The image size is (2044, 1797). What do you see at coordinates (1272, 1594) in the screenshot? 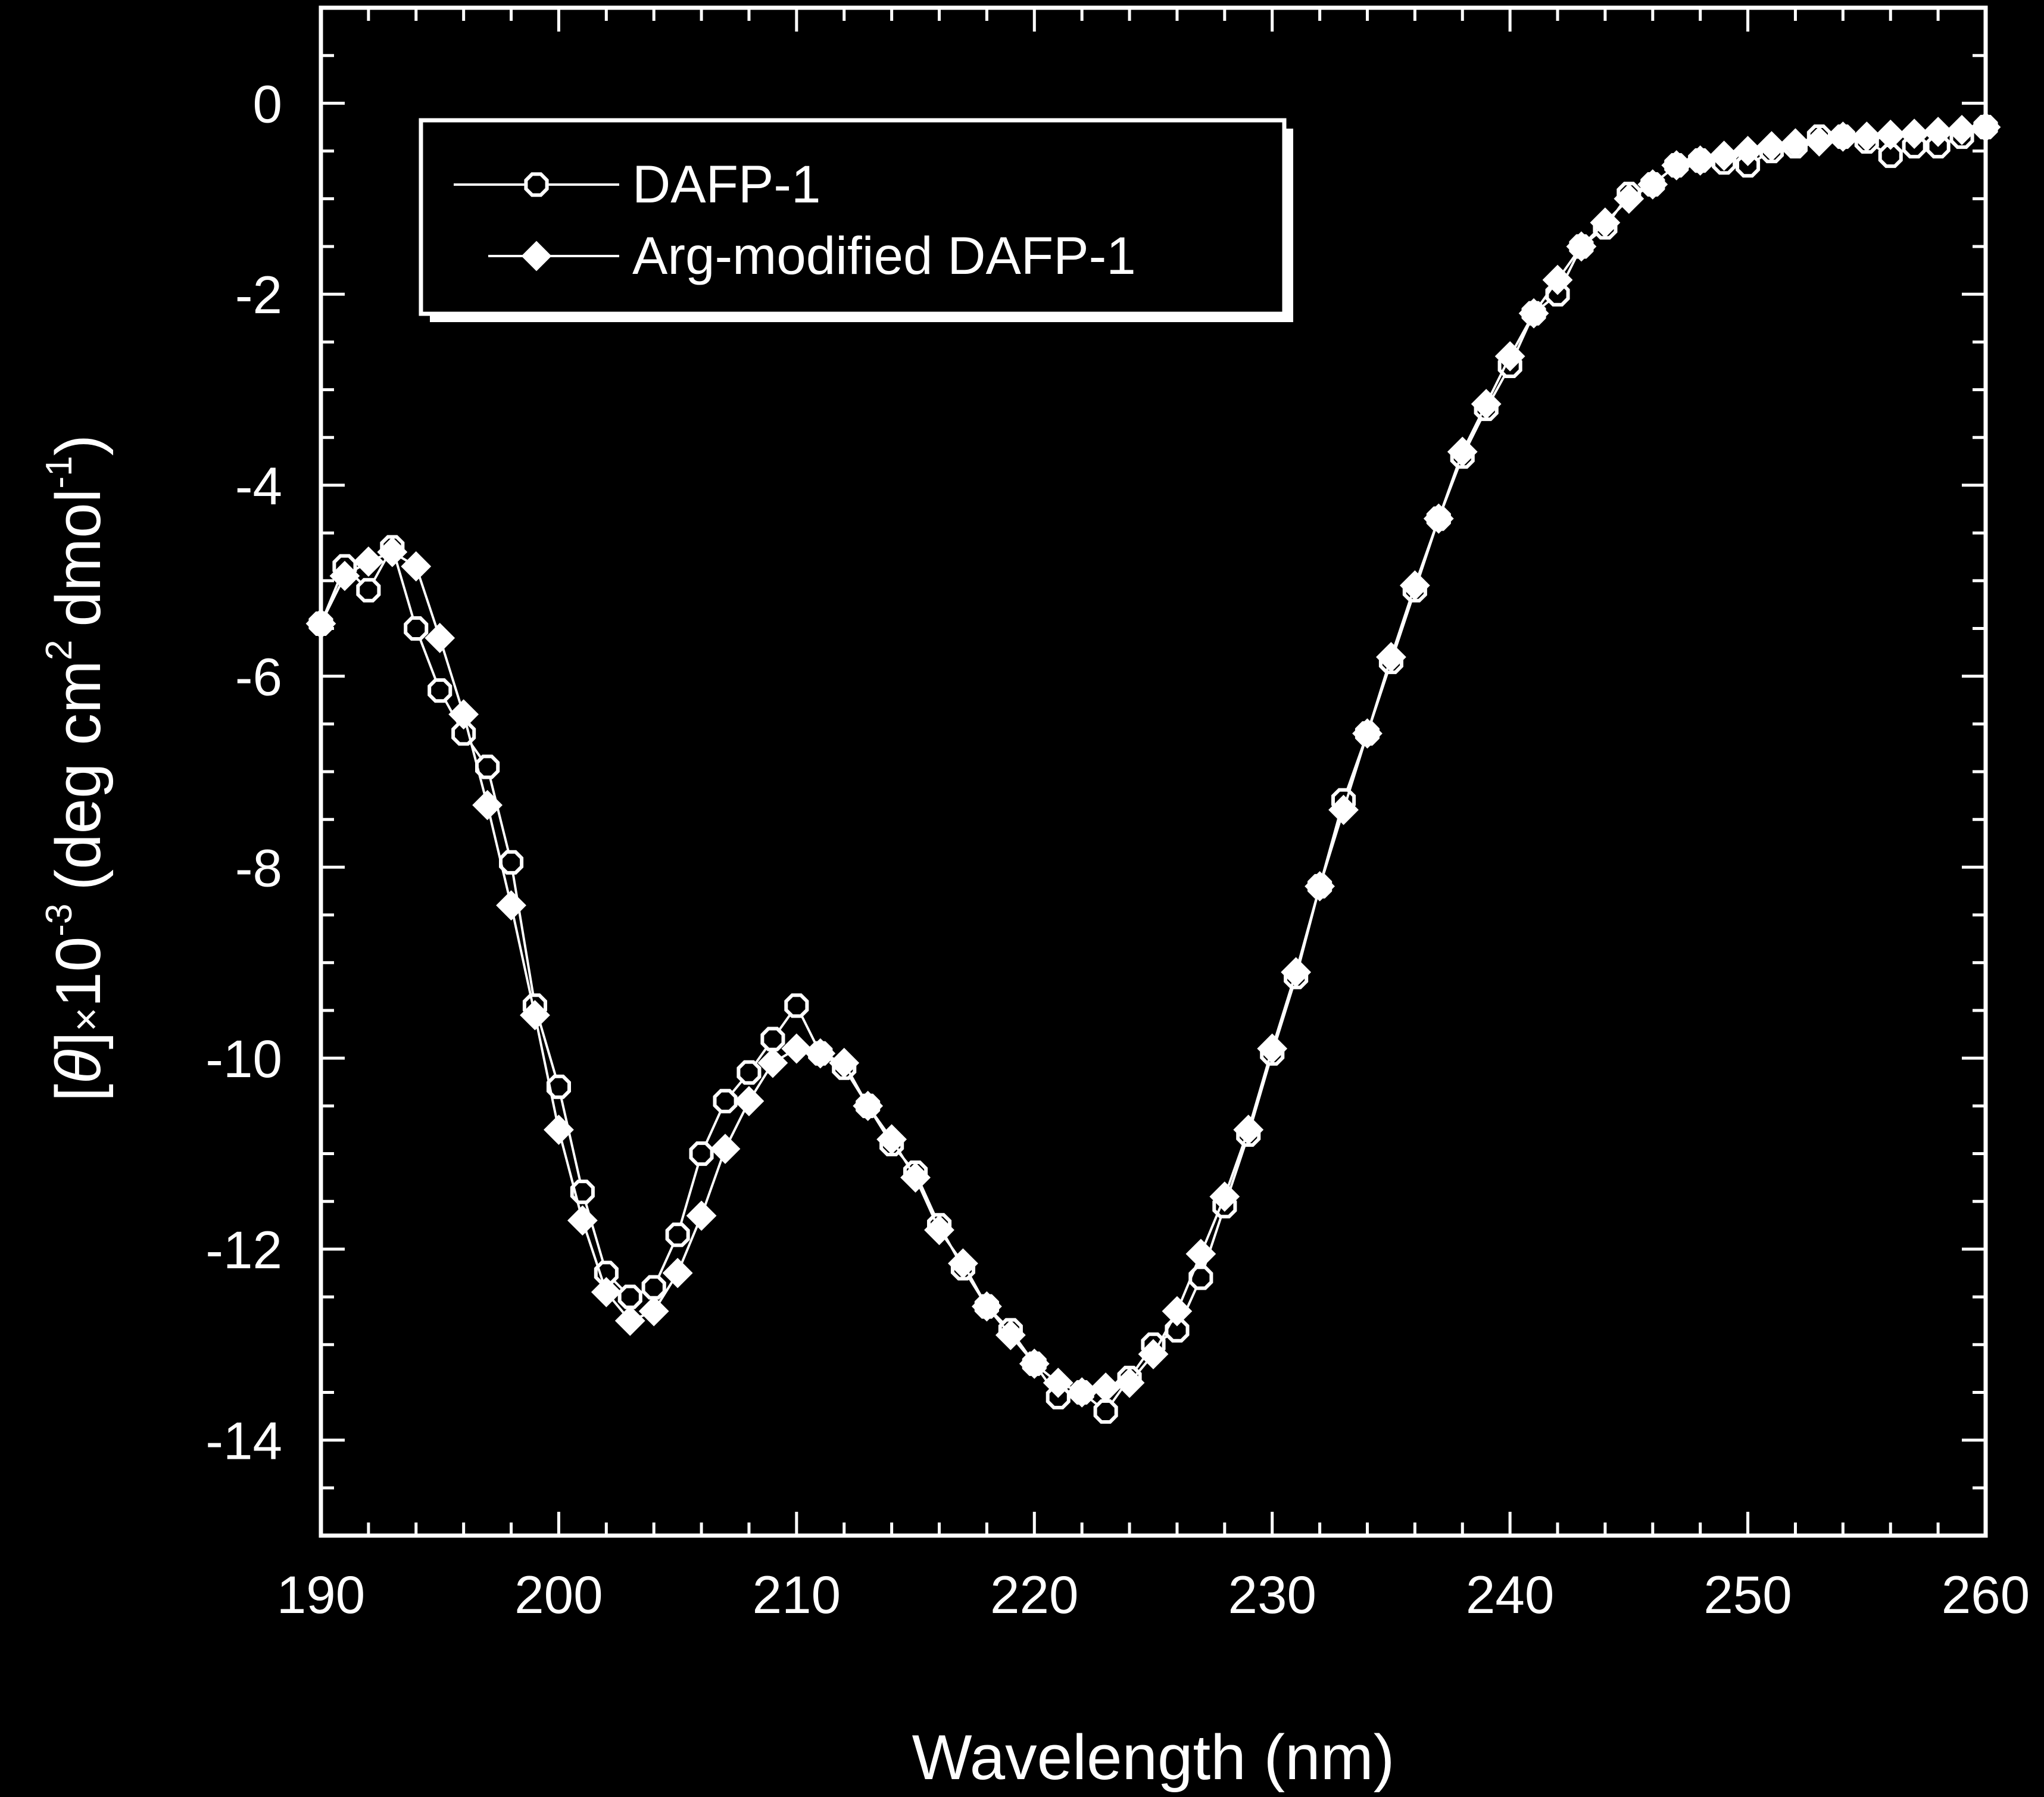
I see `x-tick-label: 230` at bounding box center [1272, 1594].